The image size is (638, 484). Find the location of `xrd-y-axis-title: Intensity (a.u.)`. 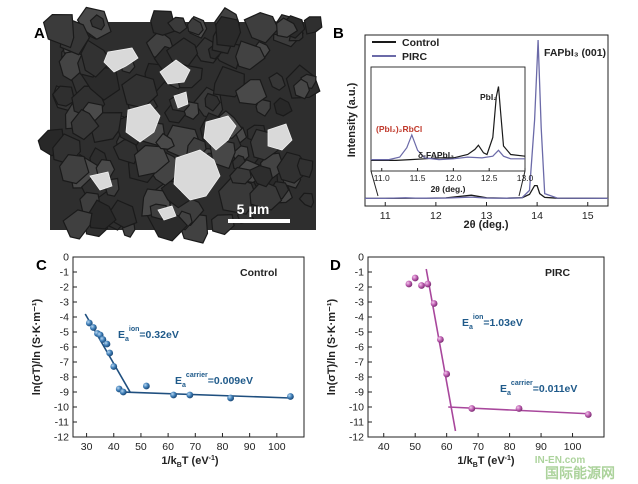

xrd-y-axis-title: Intensity (a.u.) is located at coordinates (352, 119).